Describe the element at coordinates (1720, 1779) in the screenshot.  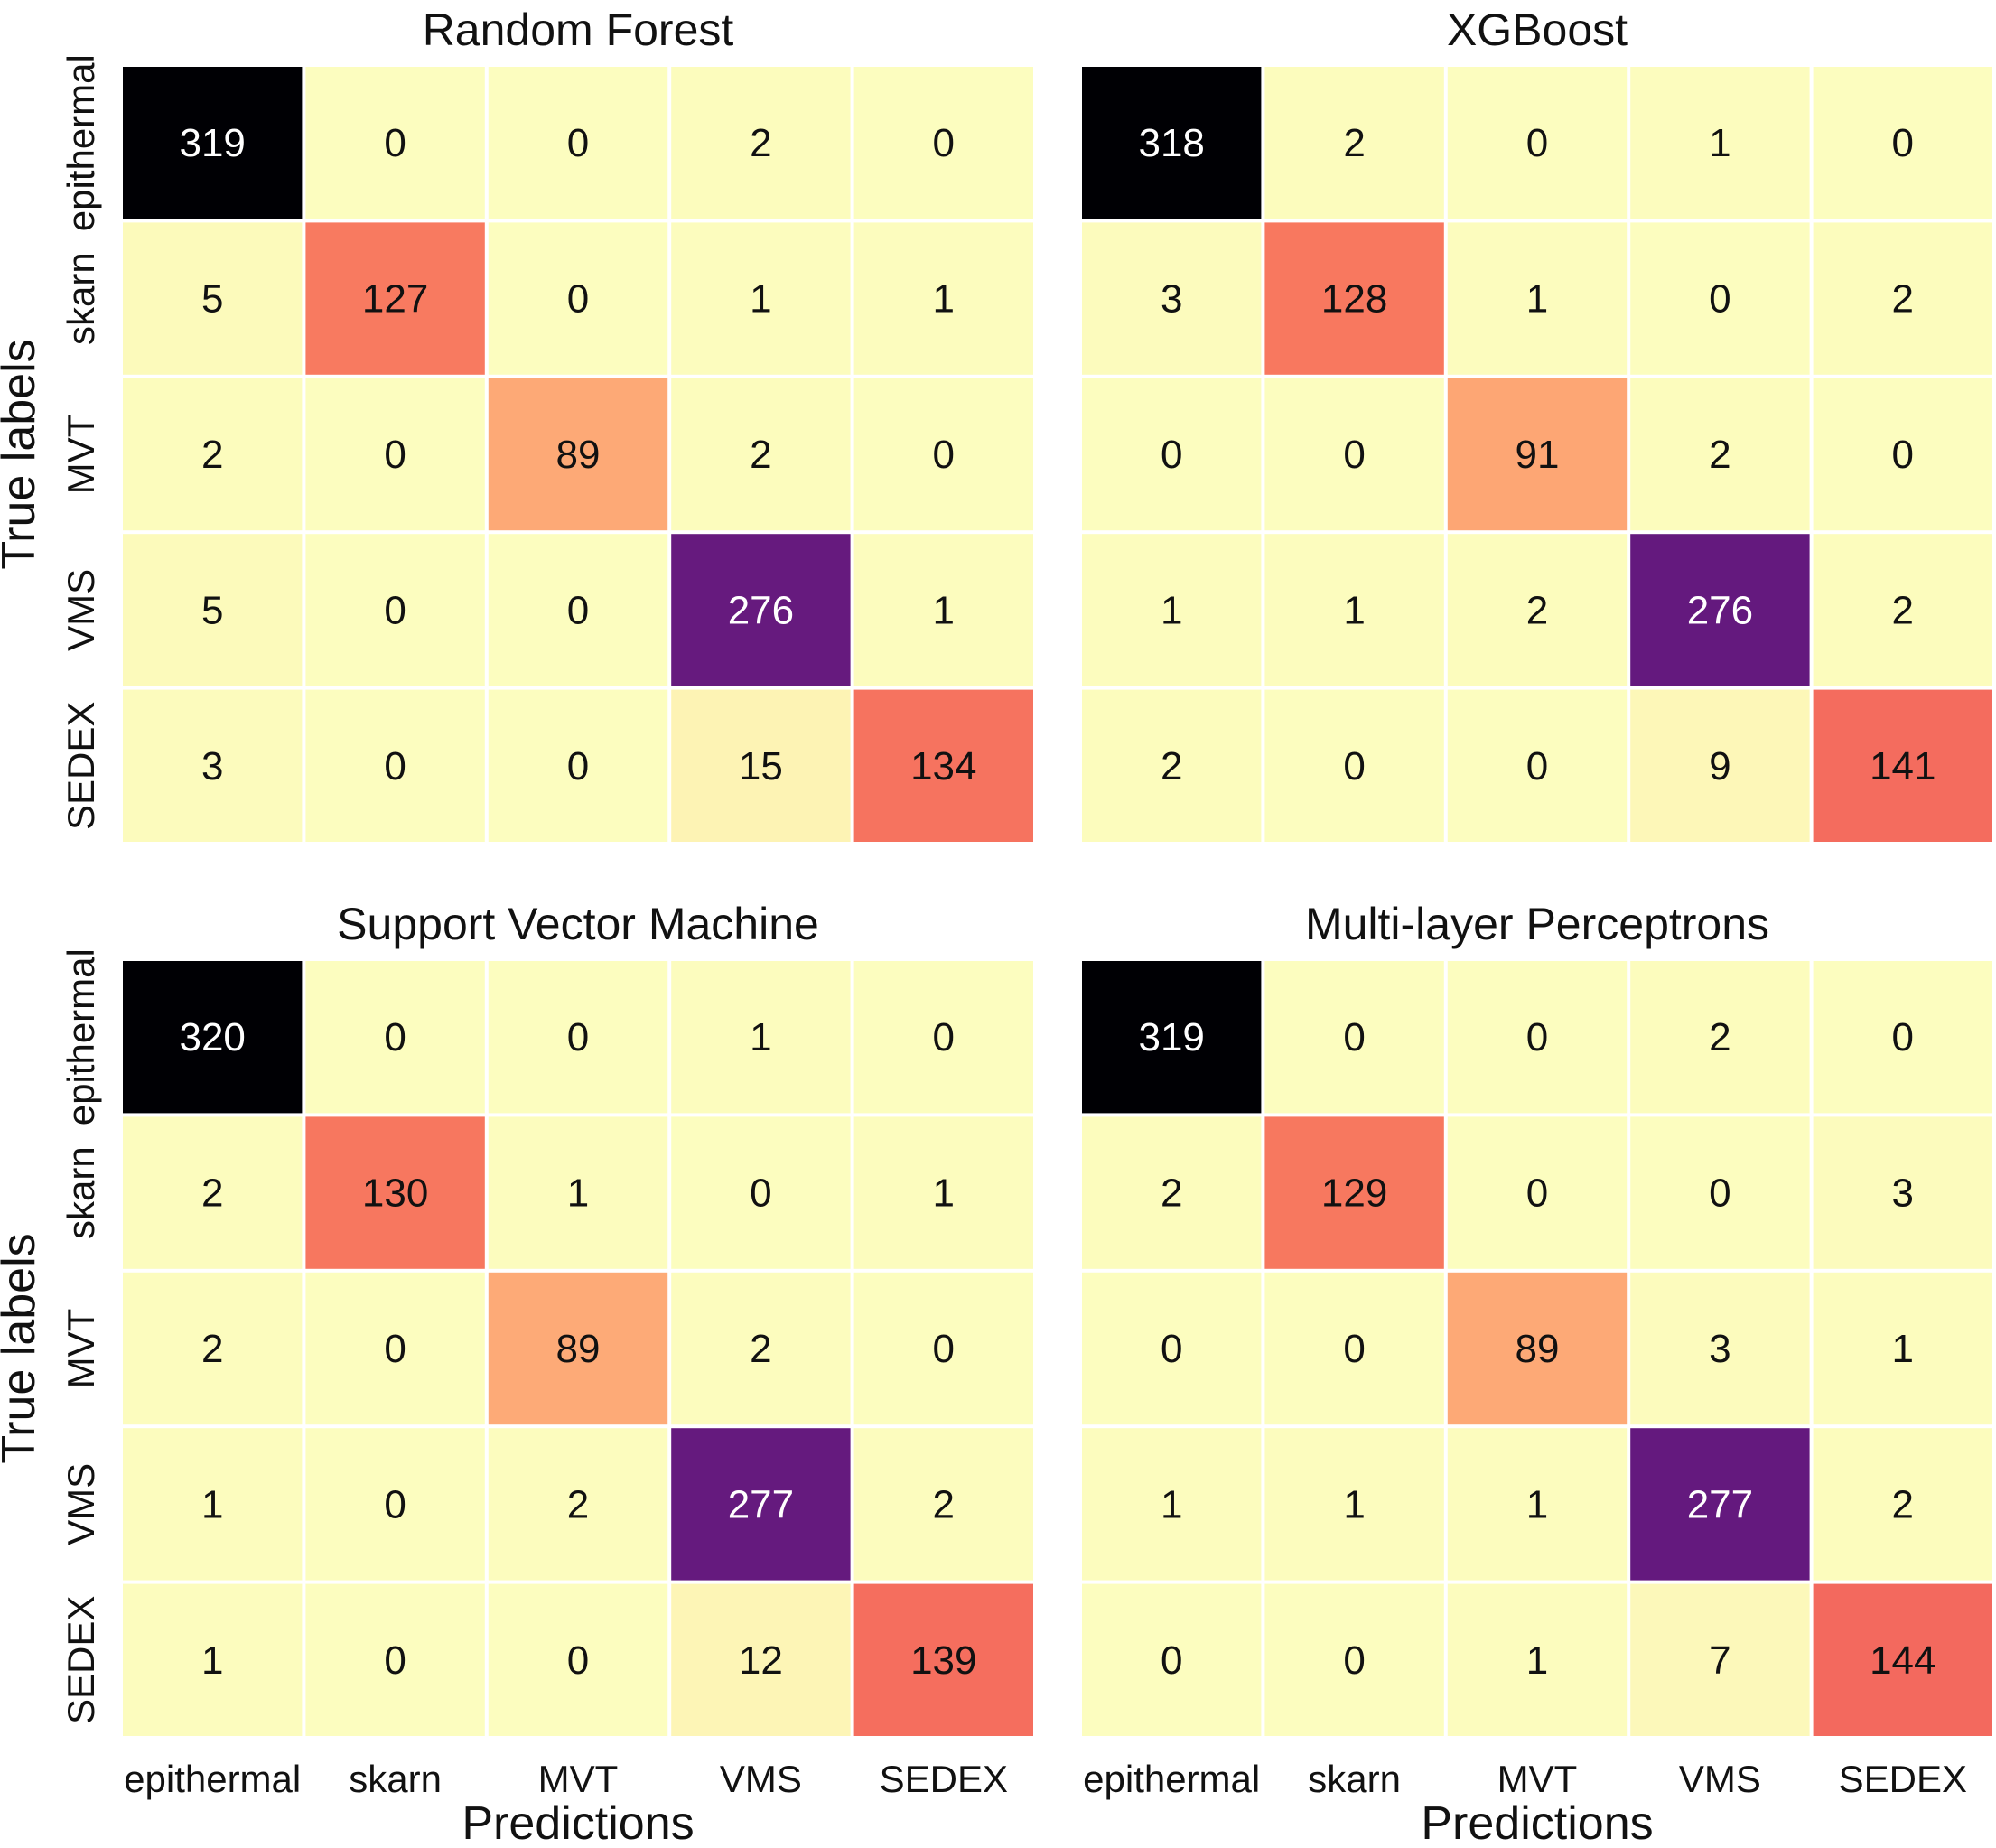
I see `x-tick-label: VMS` at that location.